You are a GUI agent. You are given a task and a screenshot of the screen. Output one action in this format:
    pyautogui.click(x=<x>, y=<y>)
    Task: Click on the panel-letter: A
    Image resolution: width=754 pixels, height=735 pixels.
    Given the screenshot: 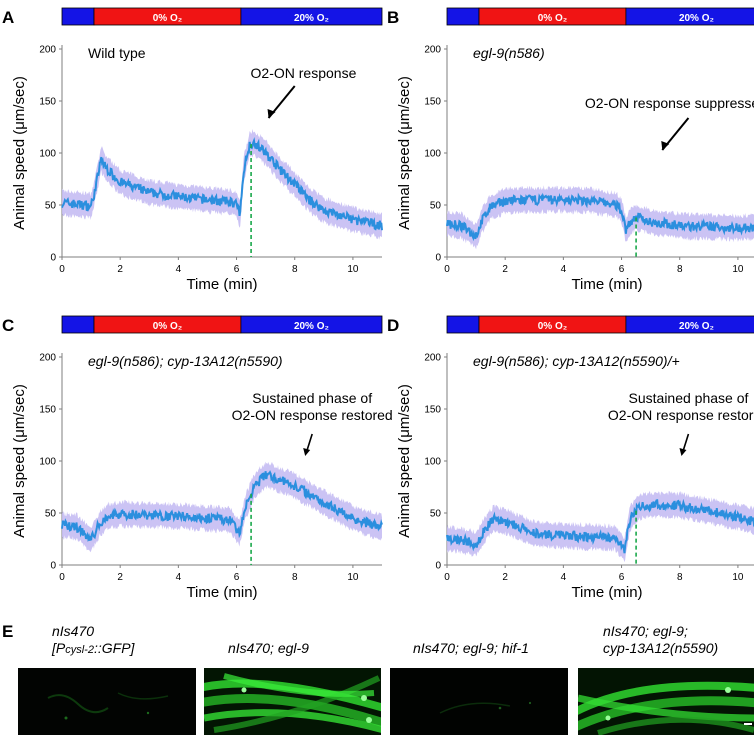 What is the action you would take?
    pyautogui.click(x=8, y=17)
    